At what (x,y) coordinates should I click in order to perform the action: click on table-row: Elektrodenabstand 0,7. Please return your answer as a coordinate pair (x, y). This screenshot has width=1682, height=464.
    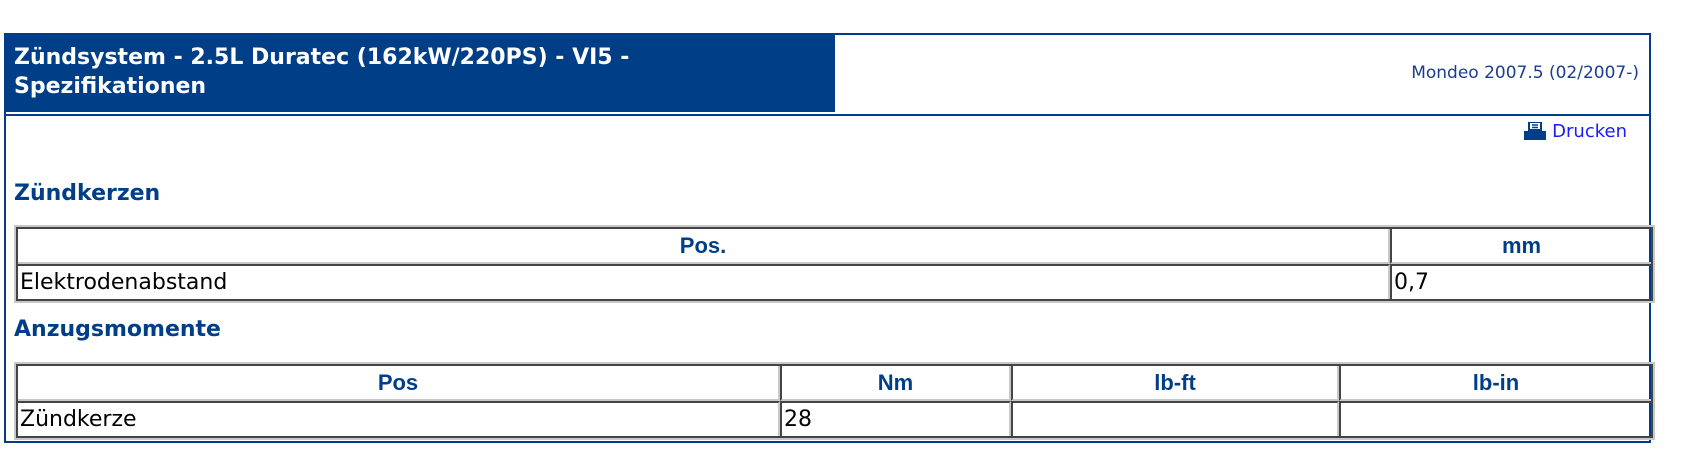
    Looking at the image, I should click on (834, 282).